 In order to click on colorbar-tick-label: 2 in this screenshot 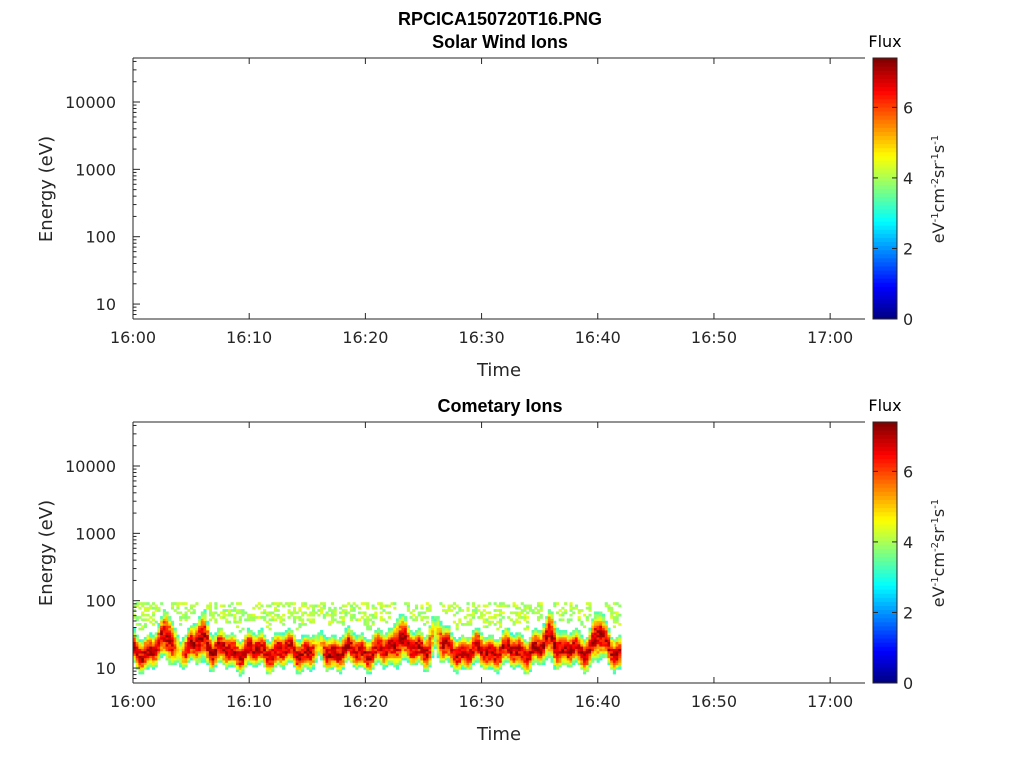, I will do `click(908, 612)`.